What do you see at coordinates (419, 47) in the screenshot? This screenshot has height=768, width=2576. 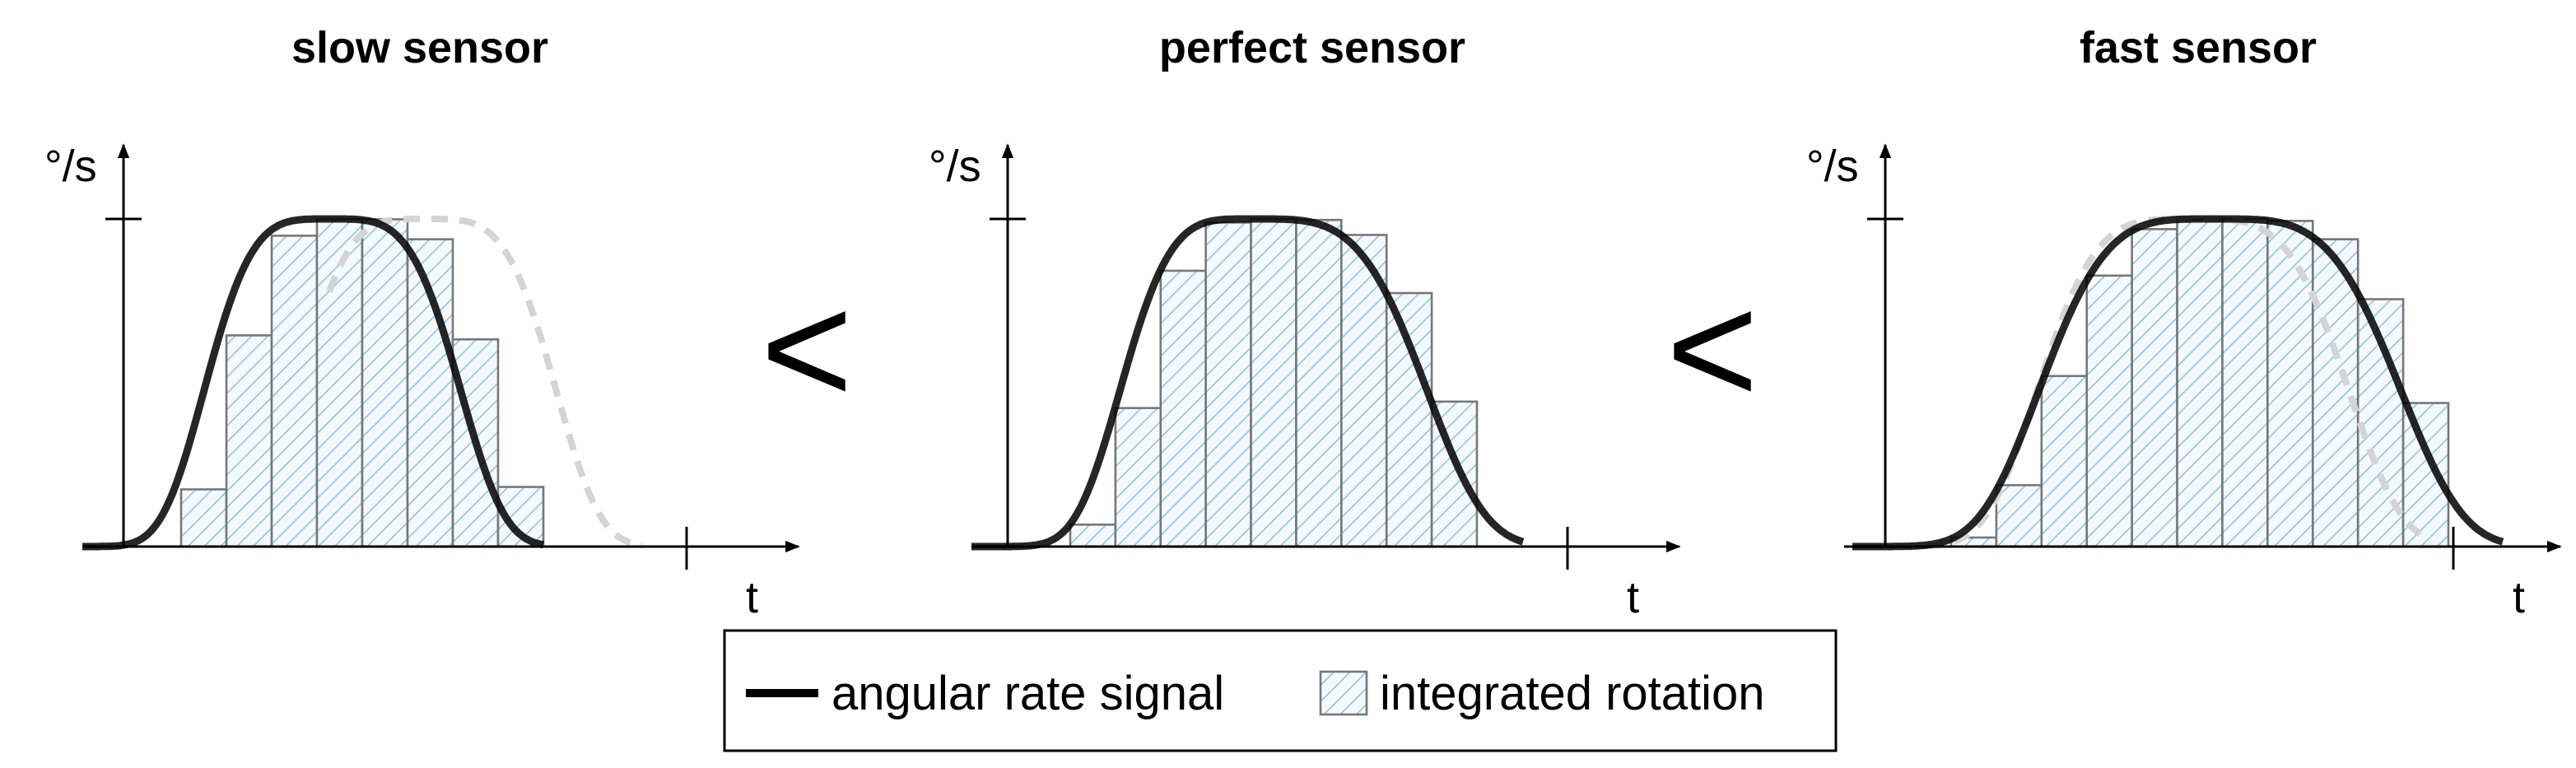 I see `panel-title: slow sensor` at bounding box center [419, 47].